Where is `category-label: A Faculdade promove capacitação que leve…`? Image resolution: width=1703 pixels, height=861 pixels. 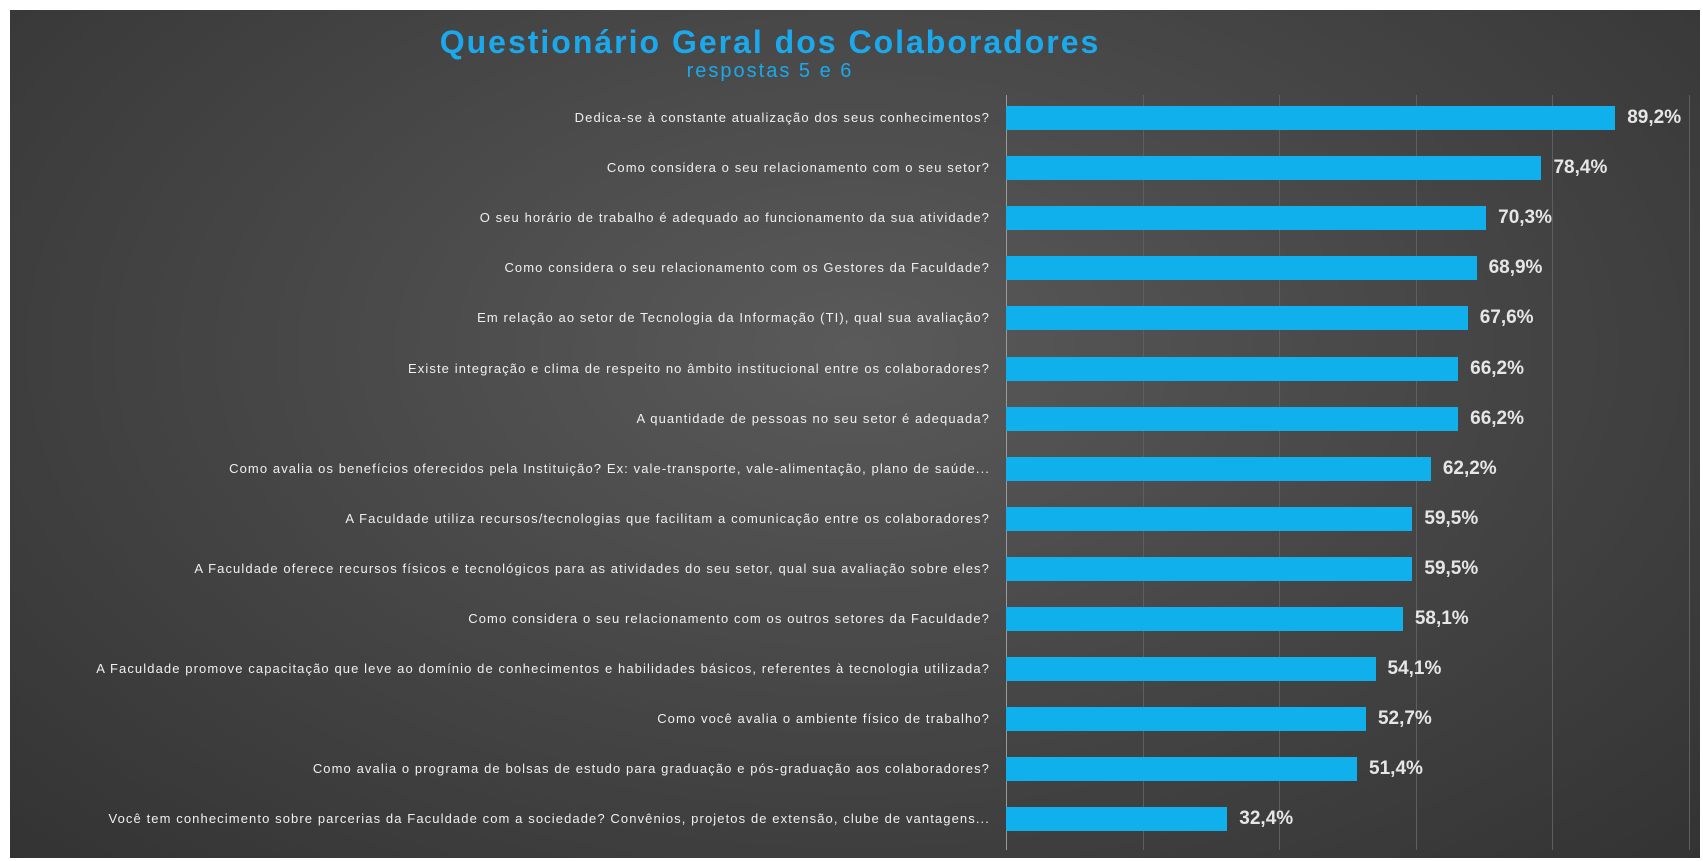
category-label: A Faculdade promove capacitação que leve… is located at coordinates (543, 669).